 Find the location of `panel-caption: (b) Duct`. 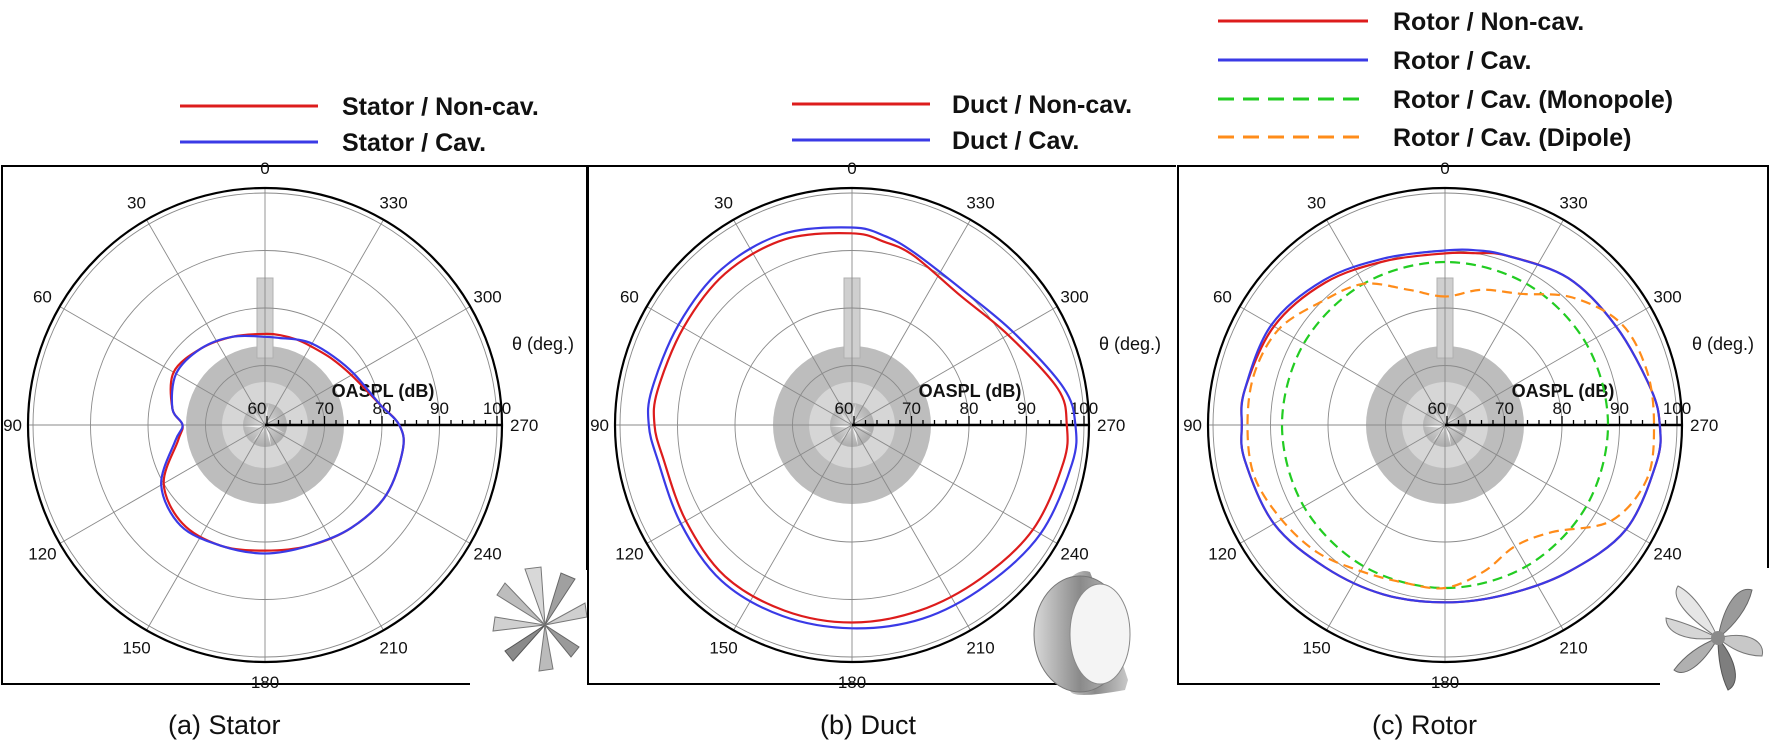

panel-caption: (b) Duct is located at coordinates (868, 725).